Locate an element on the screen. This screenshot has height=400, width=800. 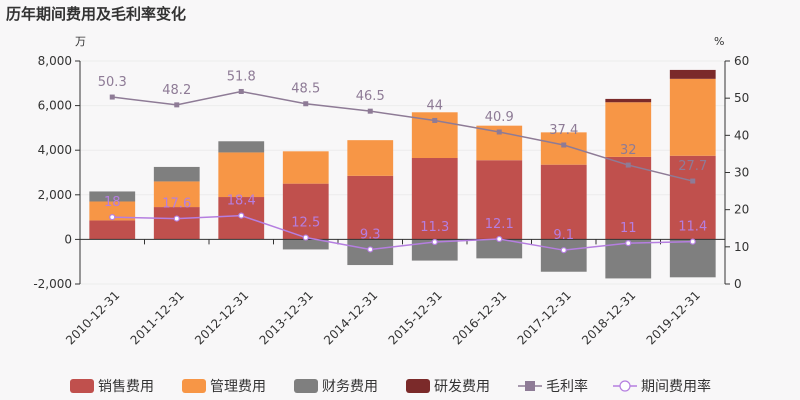
data-label-毛利率: 37.4 is located at coordinates (563, 130).